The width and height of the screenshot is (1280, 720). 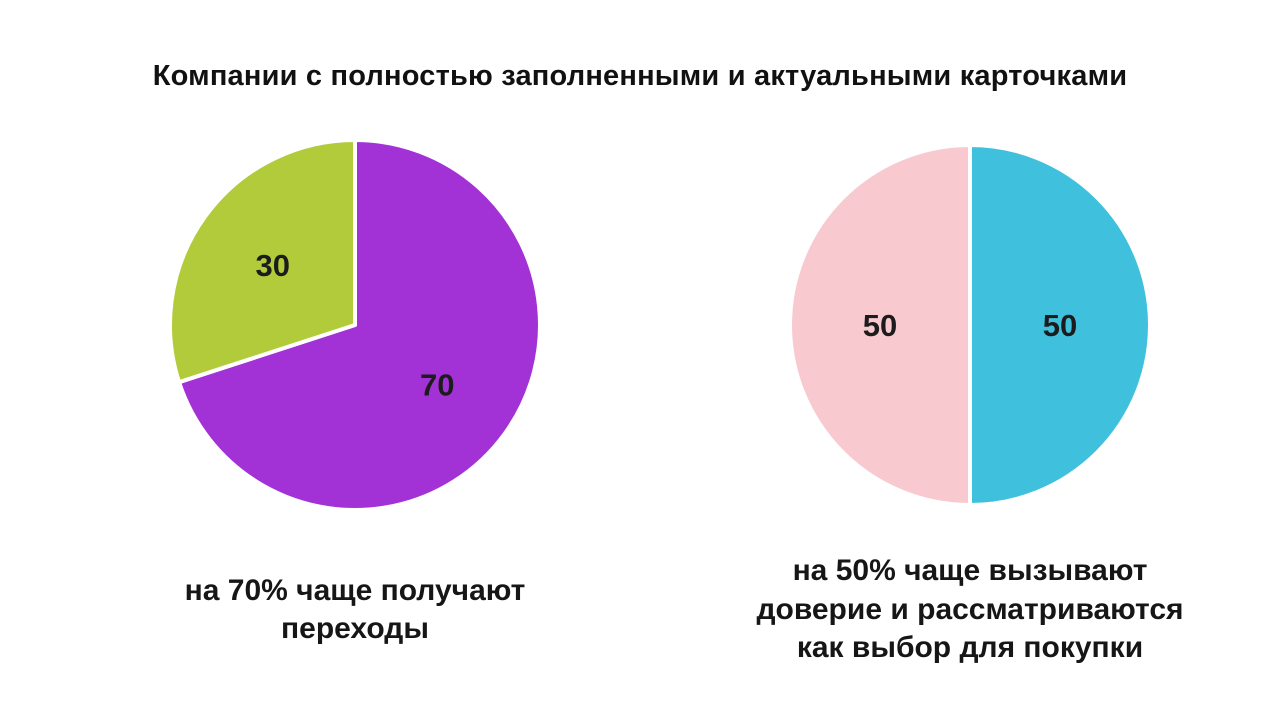 I want to click on caption-line: переходы, so click(x=355, y=628).